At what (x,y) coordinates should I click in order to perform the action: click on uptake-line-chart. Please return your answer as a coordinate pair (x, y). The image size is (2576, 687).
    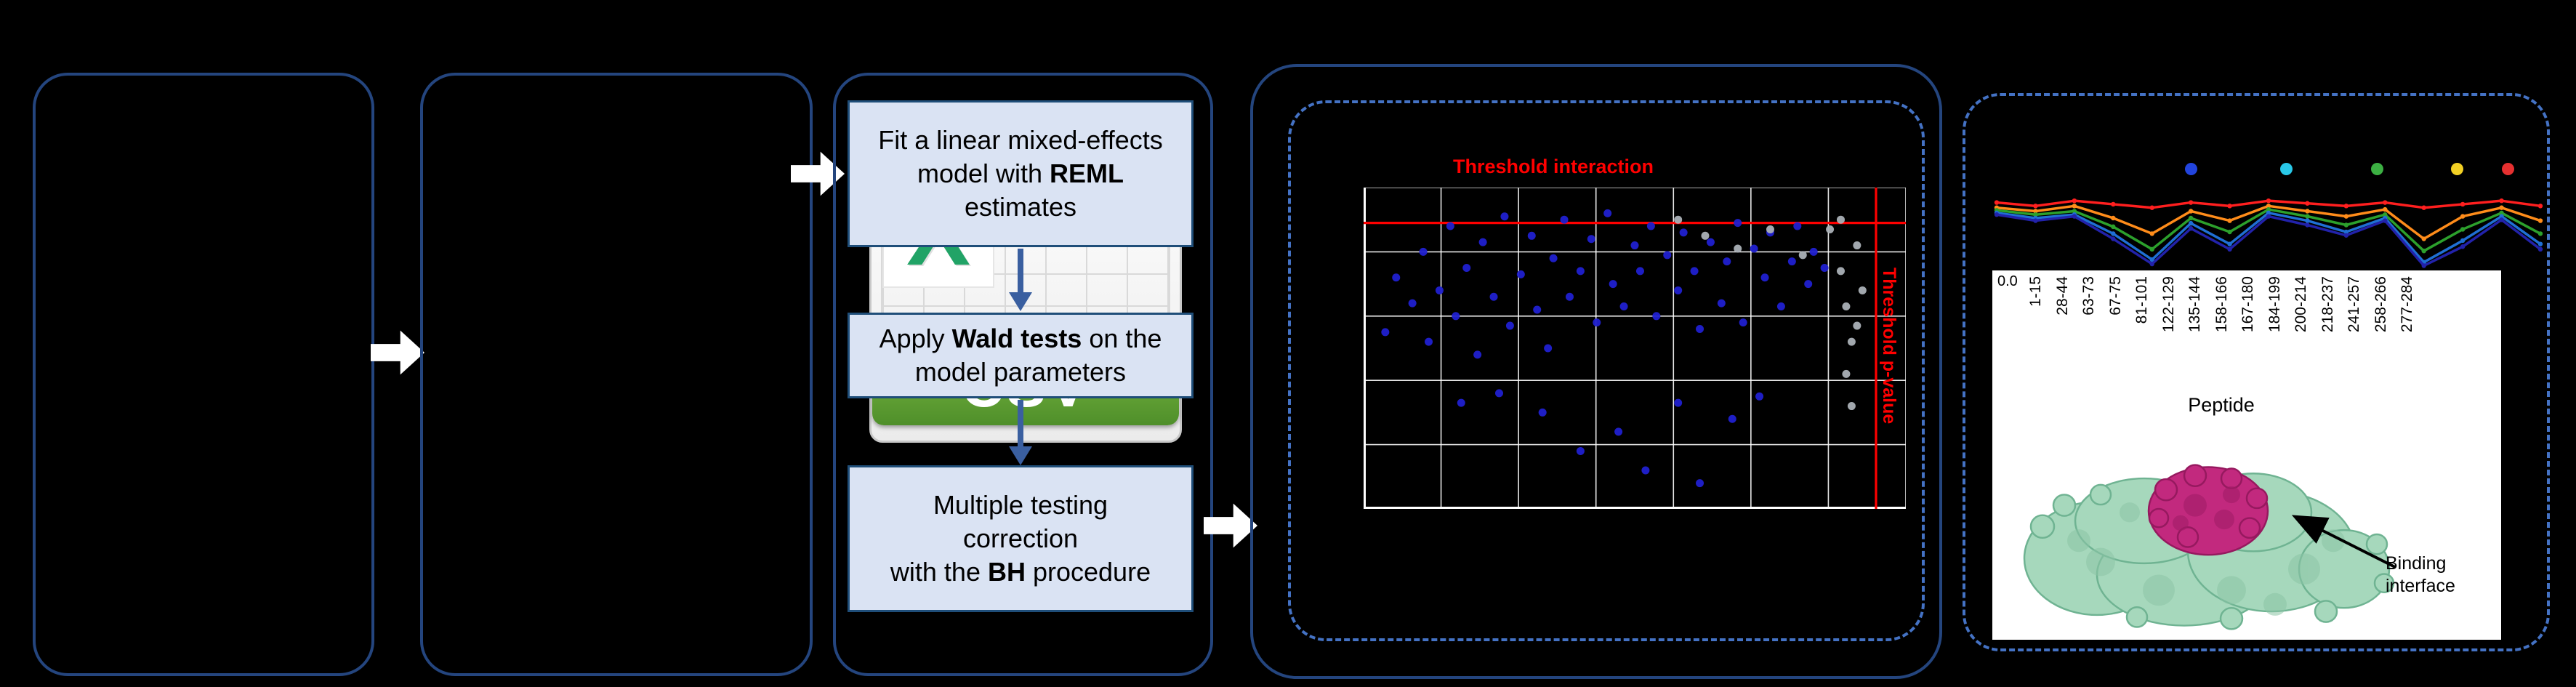
    Looking at the image, I should click on (2269, 225).